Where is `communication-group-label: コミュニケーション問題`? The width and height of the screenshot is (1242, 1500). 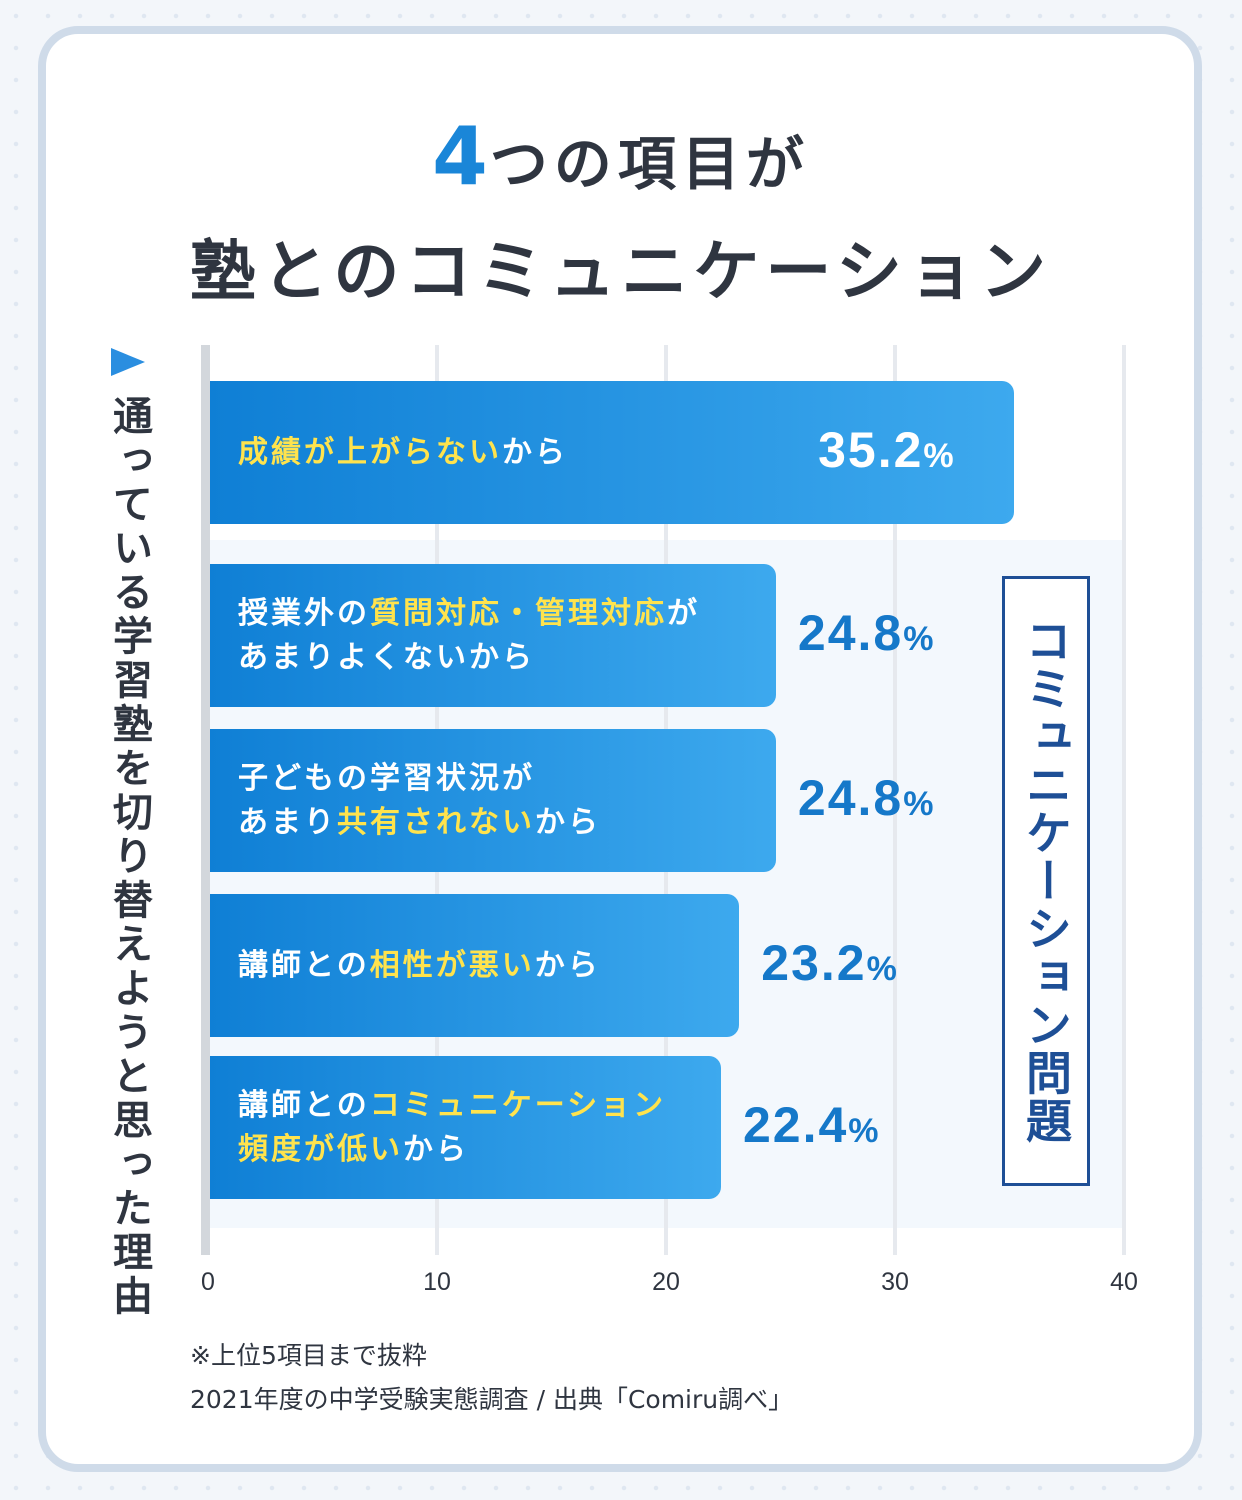 communication-group-label: コミュニケーション問題 is located at coordinates (1046, 881).